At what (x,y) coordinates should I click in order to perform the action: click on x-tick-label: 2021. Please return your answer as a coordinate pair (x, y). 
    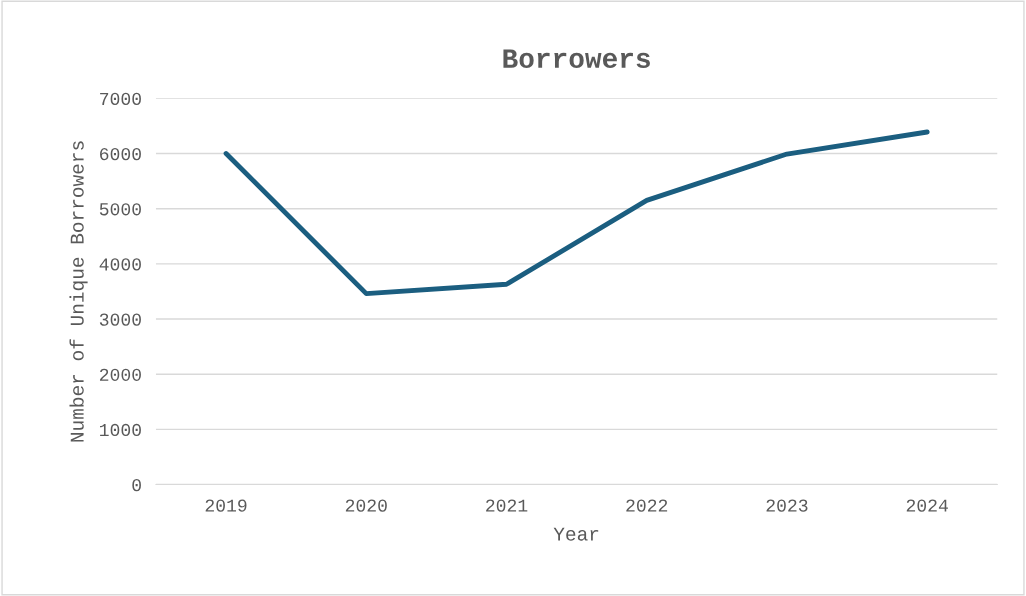
    Looking at the image, I should click on (507, 505).